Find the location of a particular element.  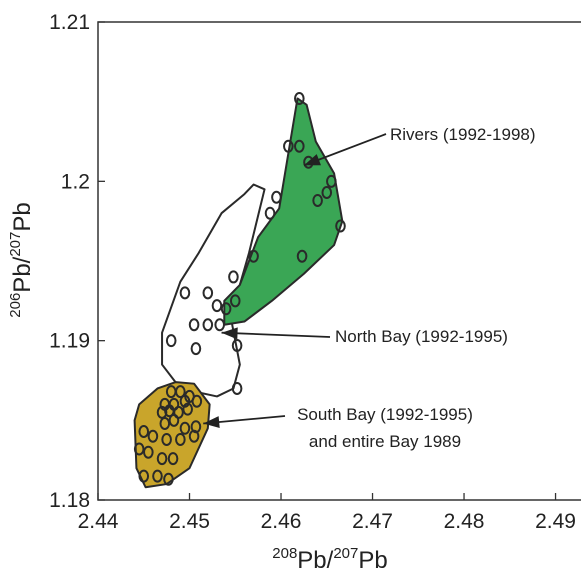

arrow-line is located at coordinates (276, 334).